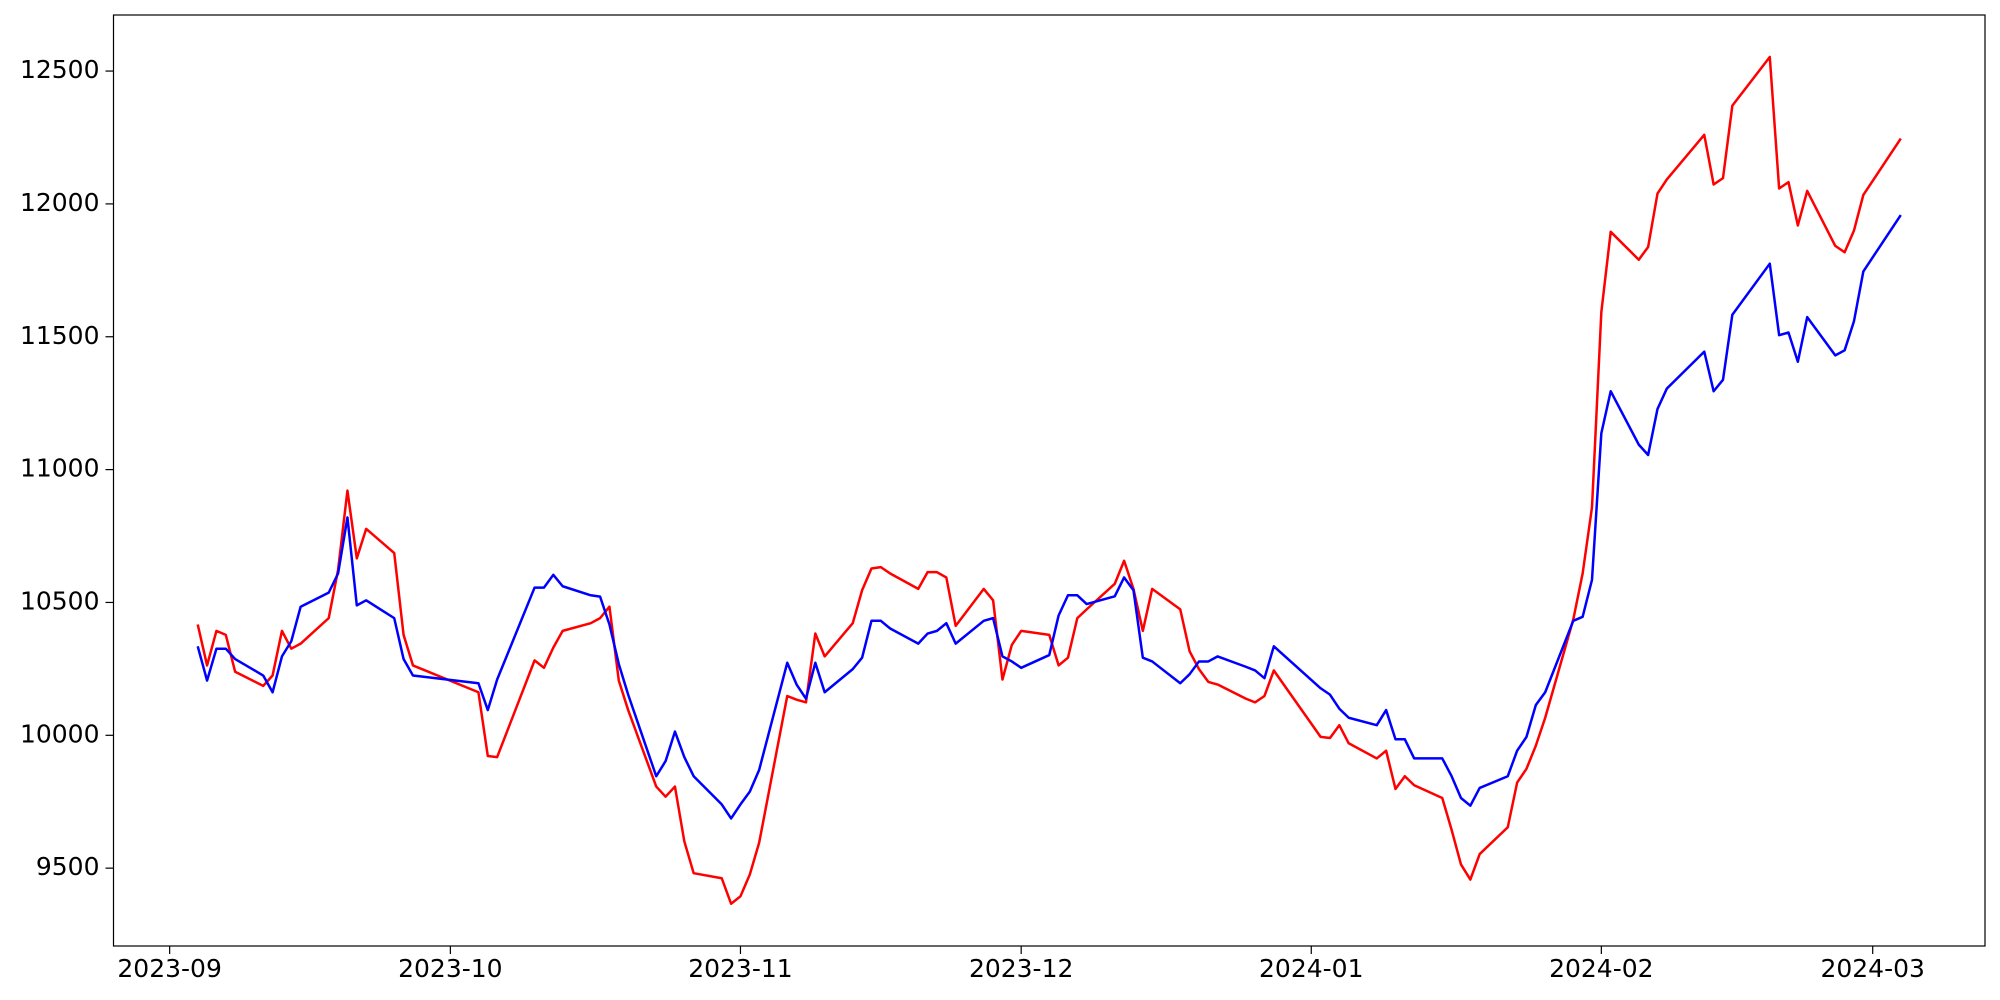  What do you see at coordinates (60, 69) in the screenshot?
I see `y-tick-label: 12500` at bounding box center [60, 69].